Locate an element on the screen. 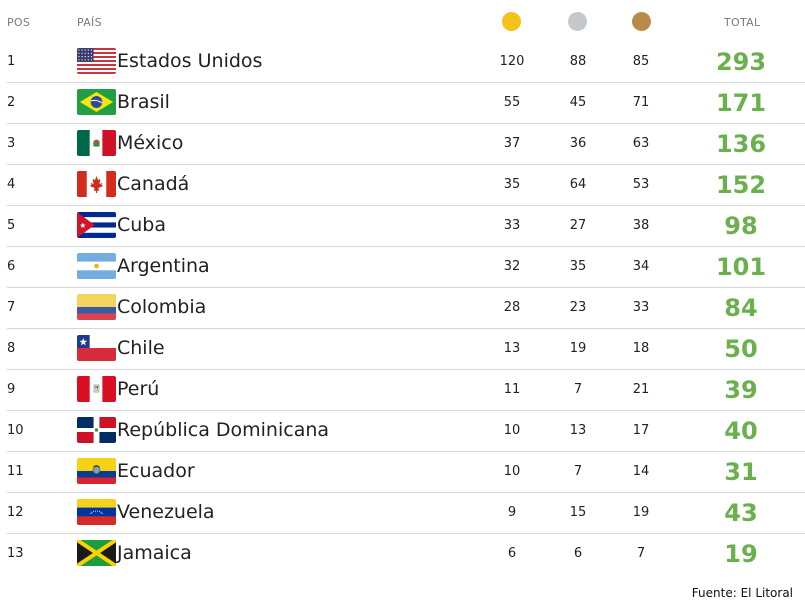  table-row: 8 Chile 13 19 18 50 is located at coordinates (402, 349).